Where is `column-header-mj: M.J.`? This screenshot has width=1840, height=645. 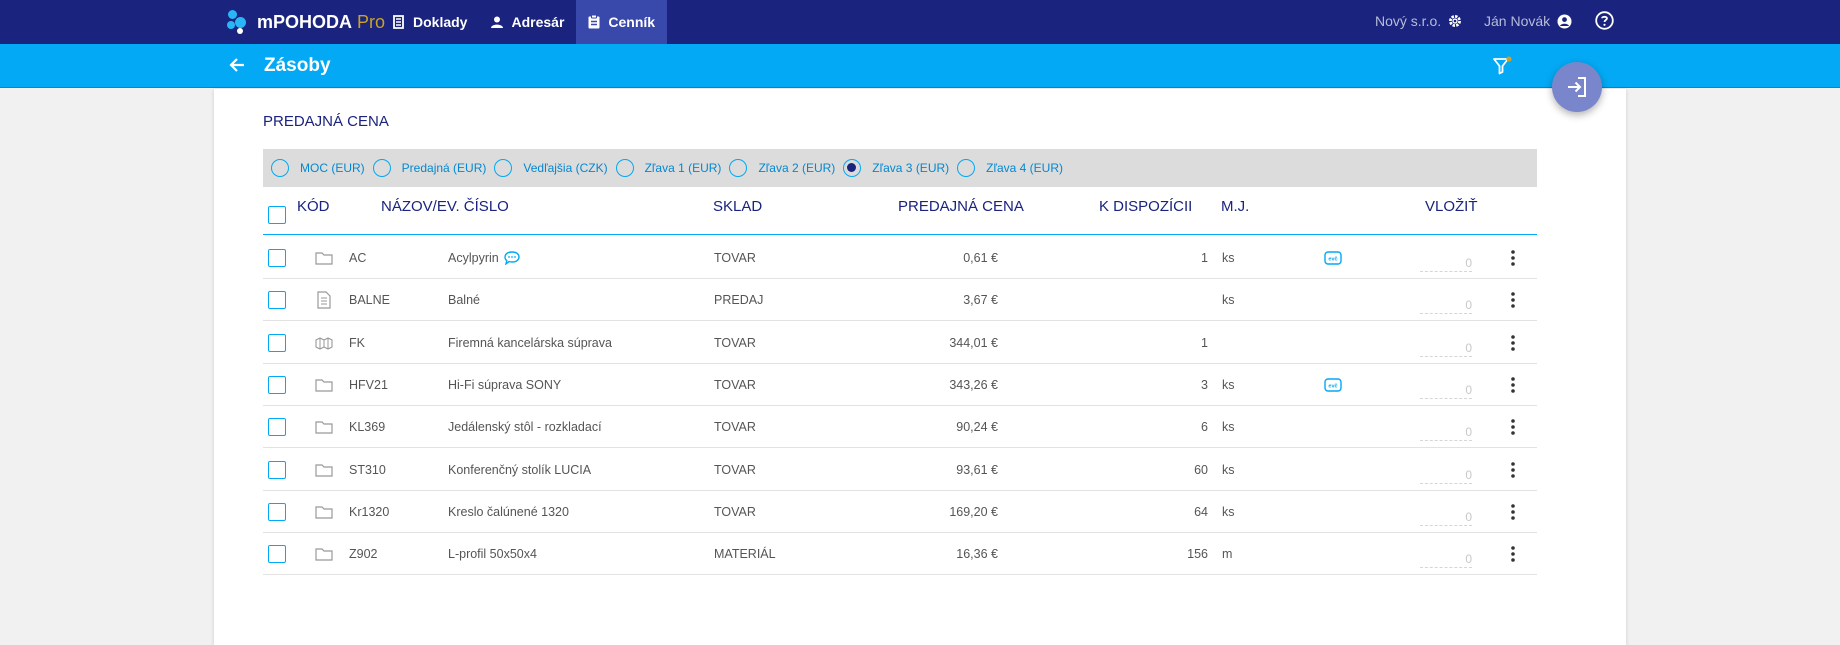 column-header-mj: M.J. is located at coordinates (1235, 206).